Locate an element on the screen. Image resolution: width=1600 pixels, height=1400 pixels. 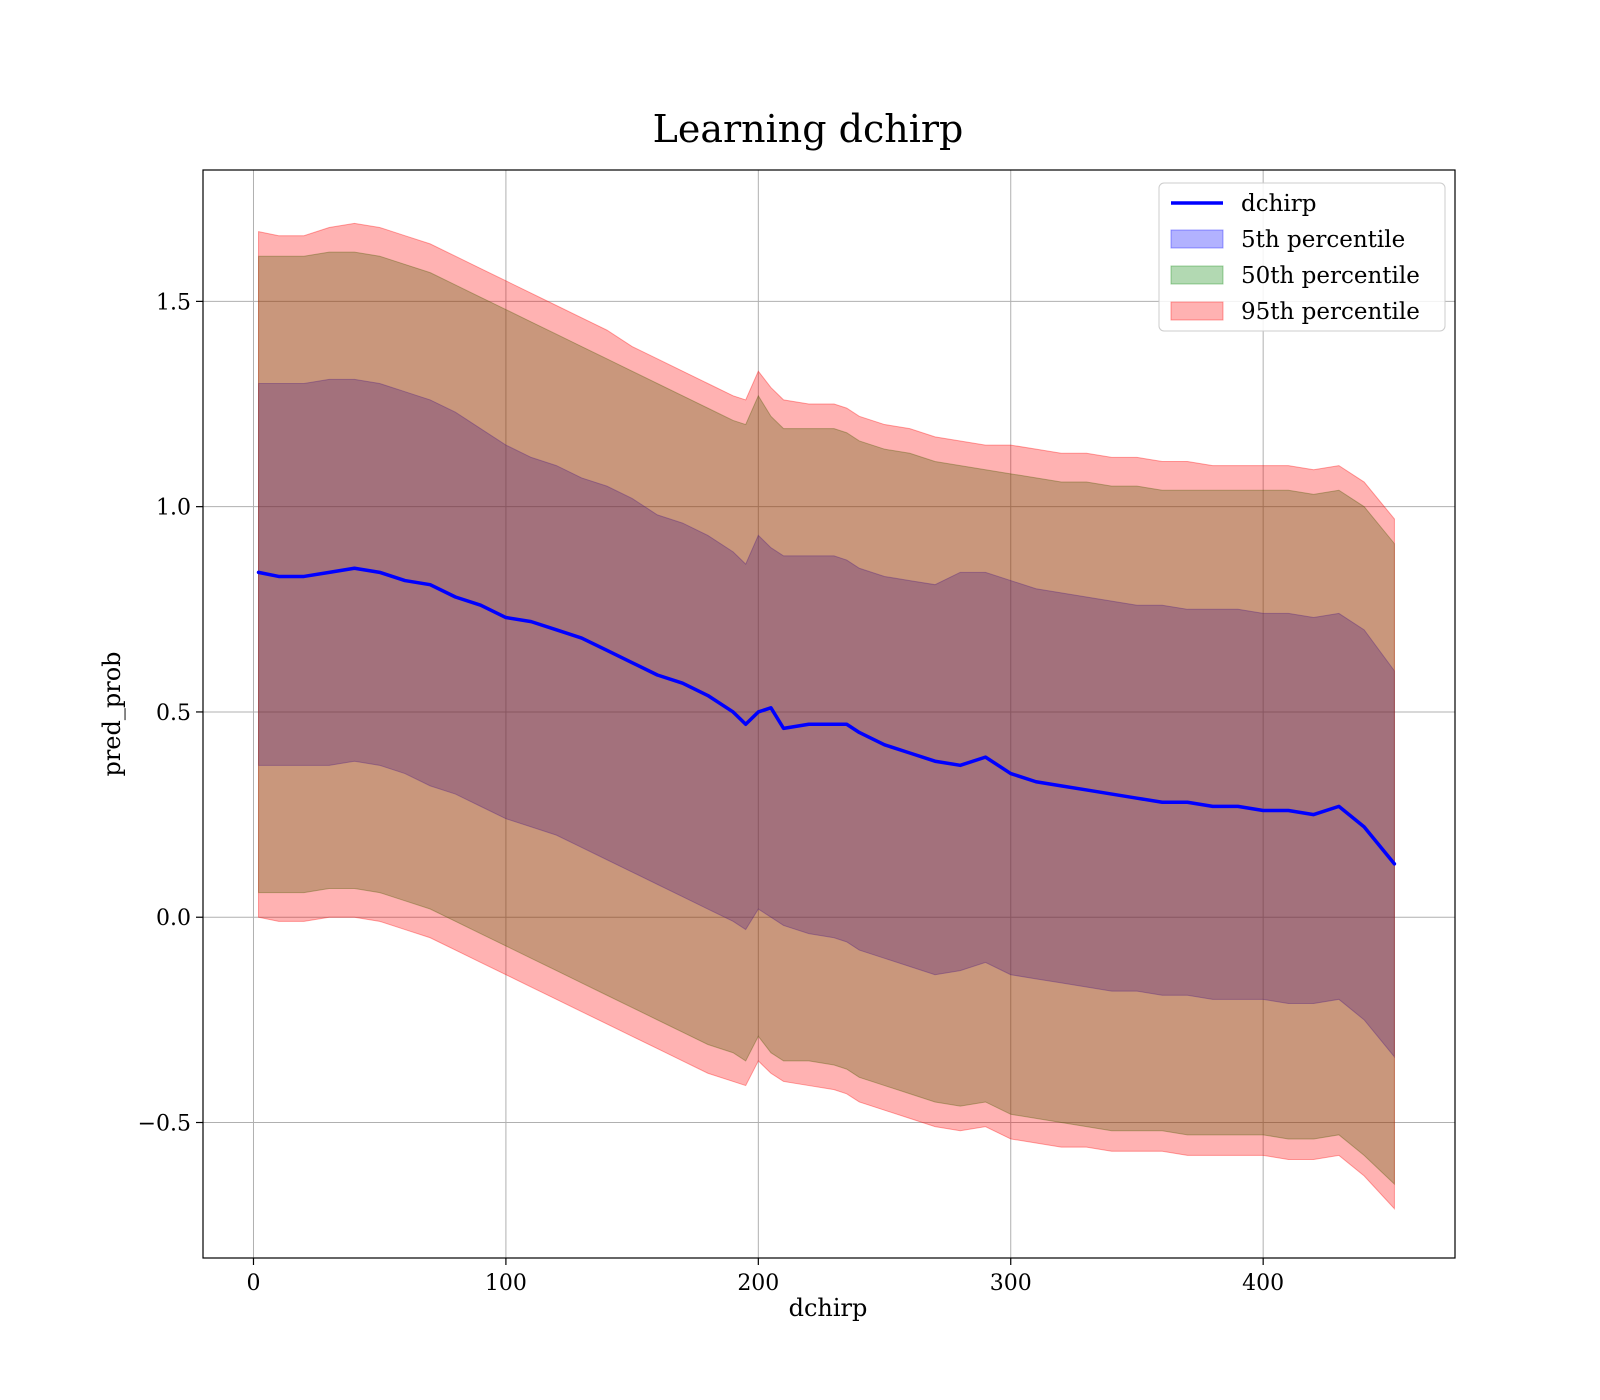
y-tick-label-1: 0.0 is located at coordinates (173, 918).